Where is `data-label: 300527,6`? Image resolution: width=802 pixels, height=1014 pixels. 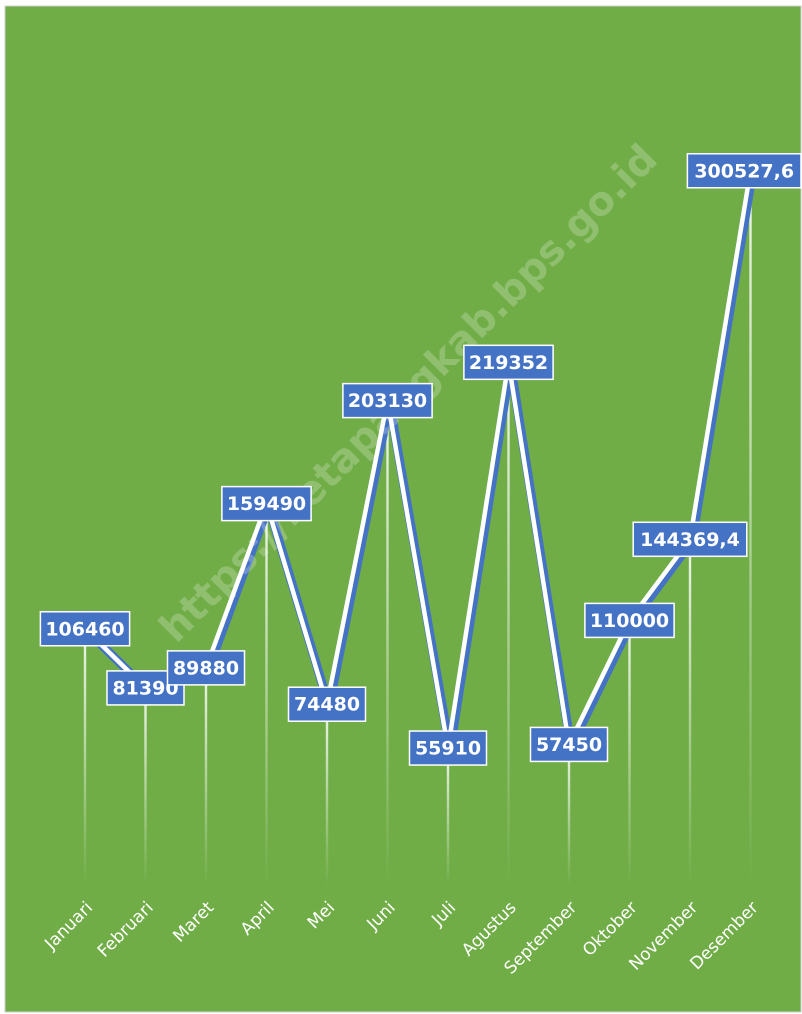 data-label: 300527,6 is located at coordinates (744, 171).